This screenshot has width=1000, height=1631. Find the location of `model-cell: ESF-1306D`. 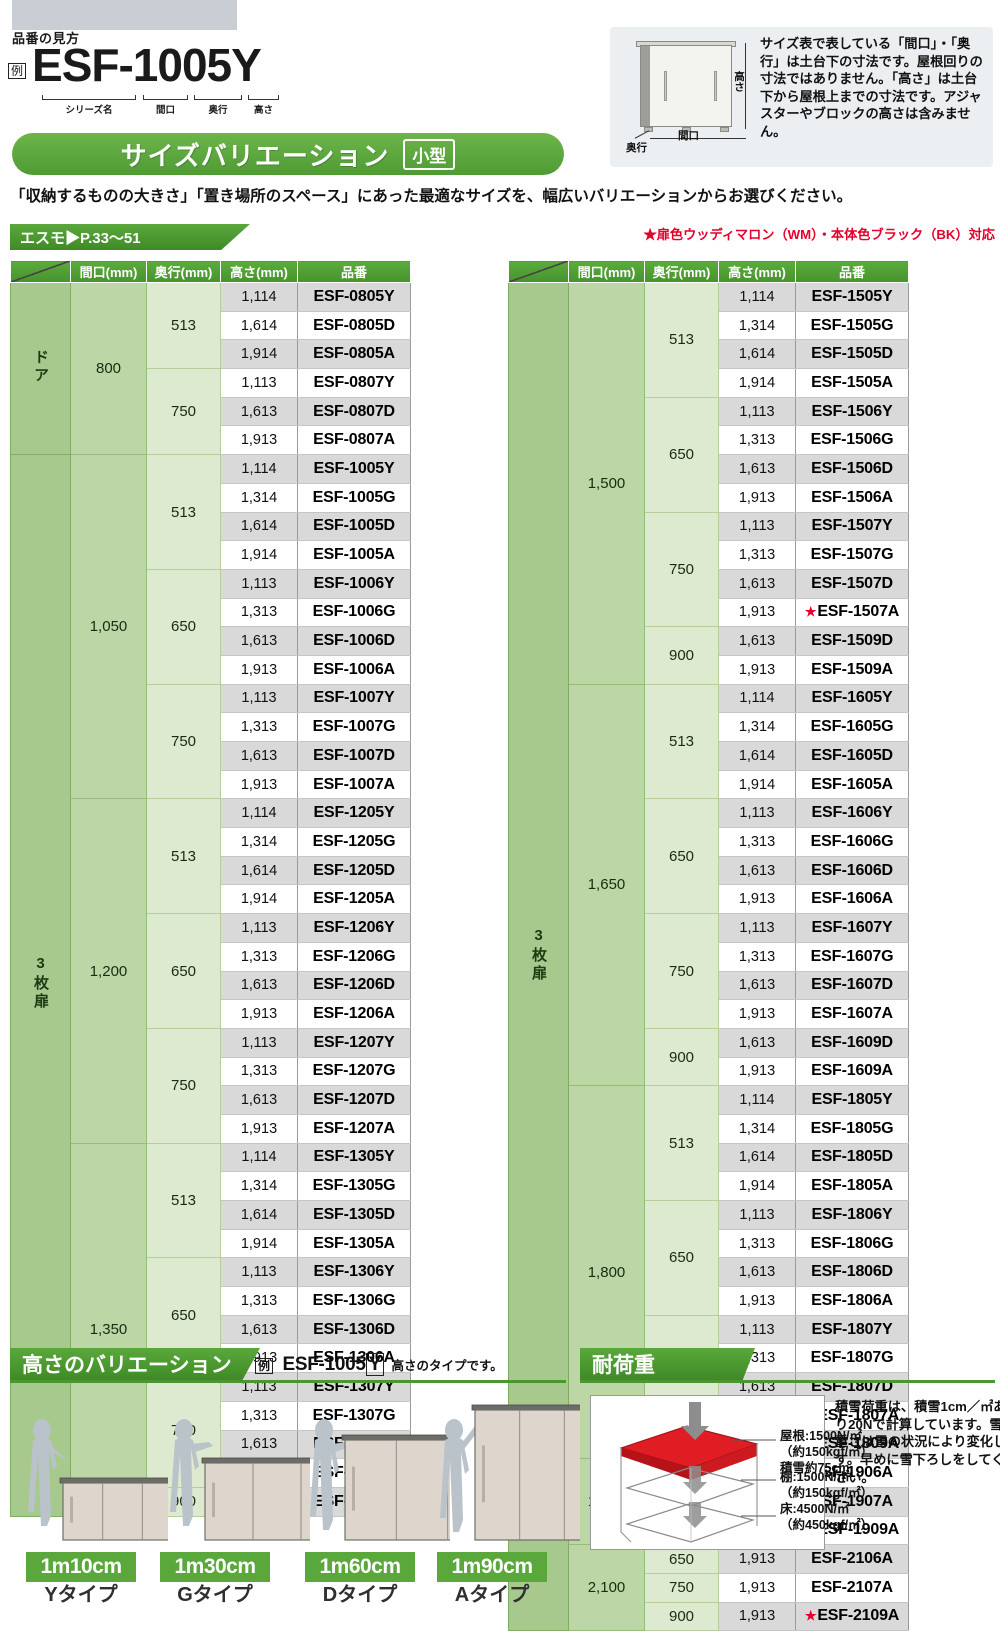

model-cell: ESF-1306D is located at coordinates (354, 1329).